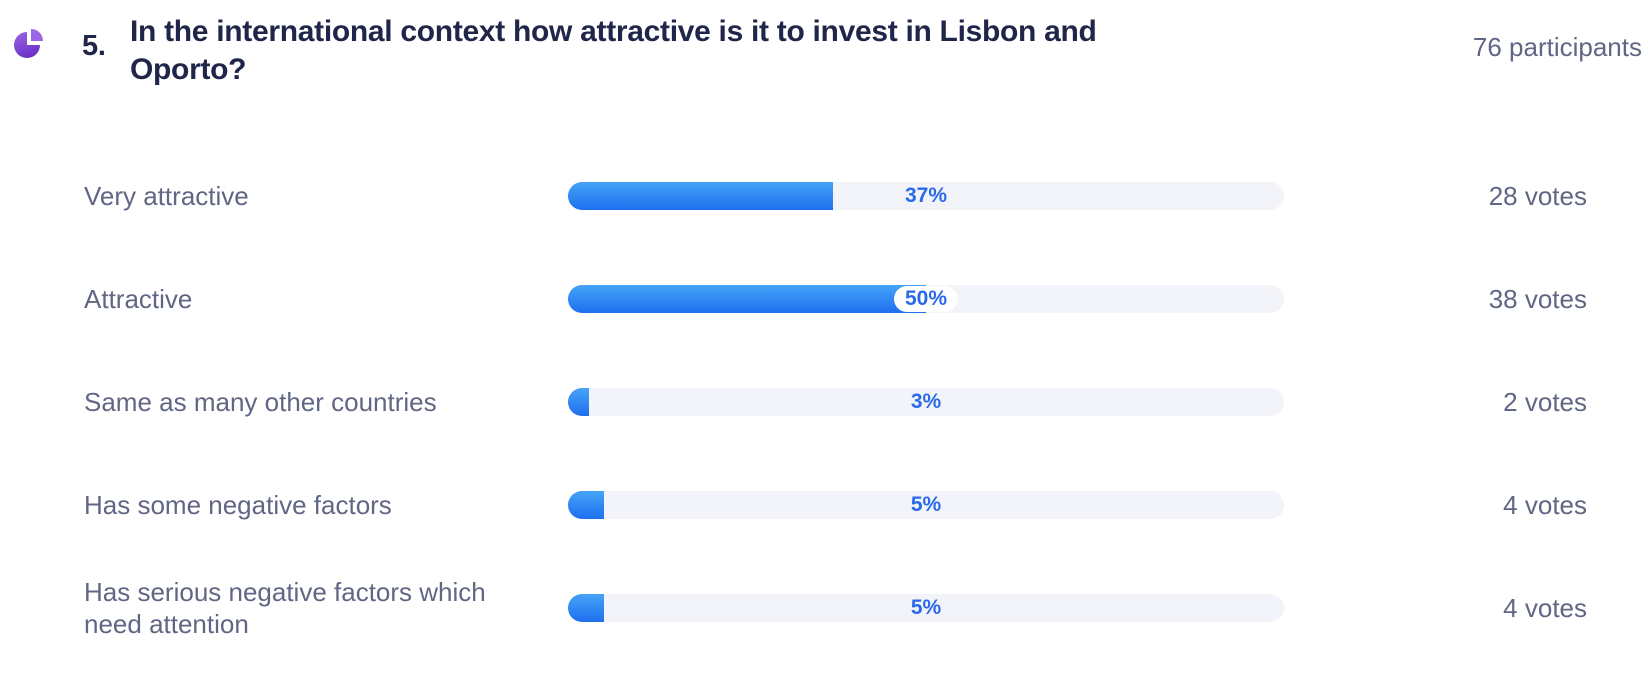 Image resolution: width=1648 pixels, height=686 pixels. Describe the element at coordinates (1545, 401) in the screenshot. I see `votes-label: 2 votes` at that location.